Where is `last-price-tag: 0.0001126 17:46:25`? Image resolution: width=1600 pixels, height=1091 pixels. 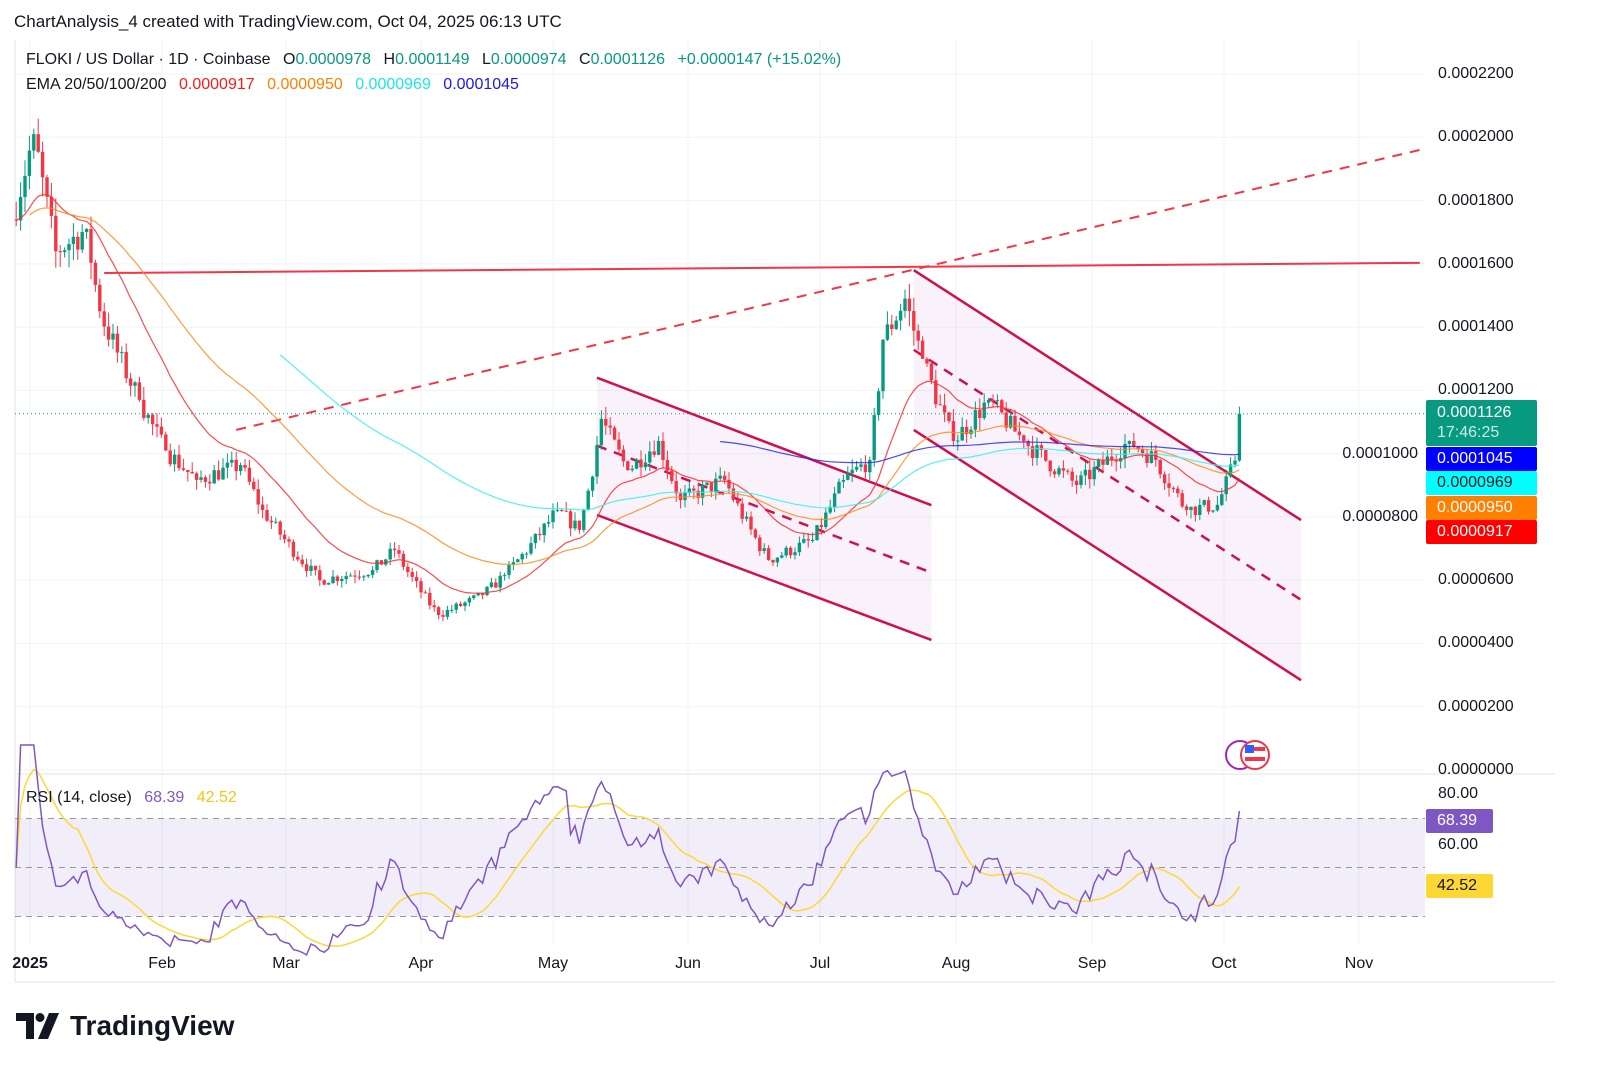 last-price-tag: 0.0001126 17:46:25 is located at coordinates (1481, 423).